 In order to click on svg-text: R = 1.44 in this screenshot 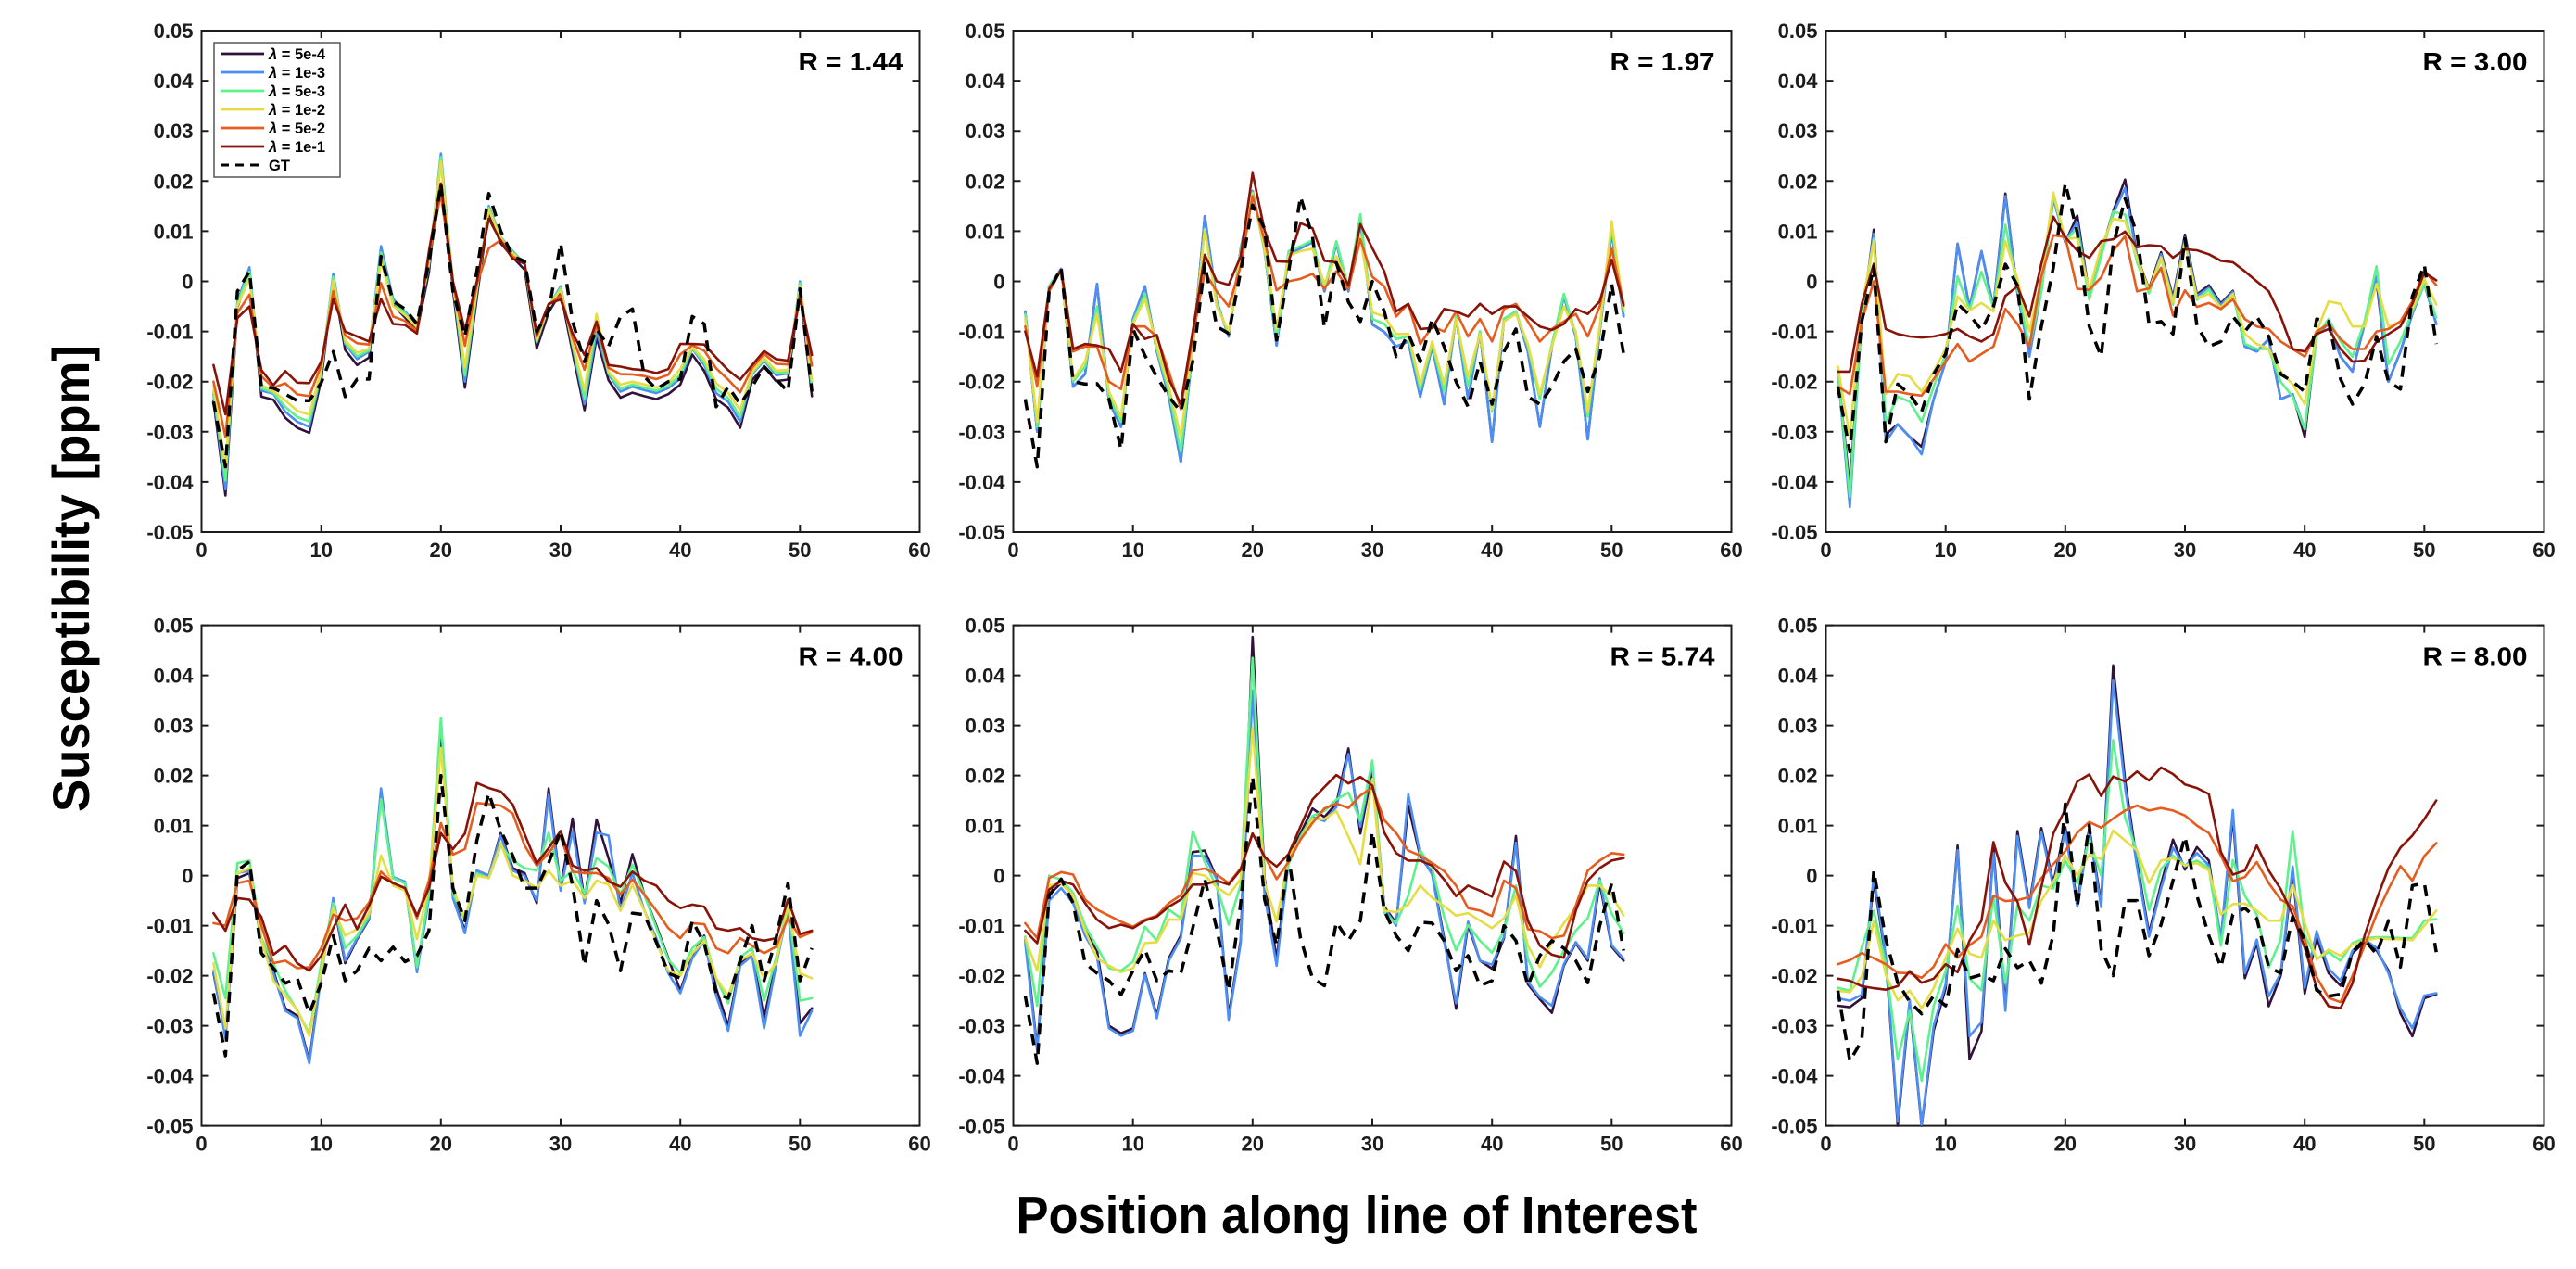, I will do `click(851, 61)`.